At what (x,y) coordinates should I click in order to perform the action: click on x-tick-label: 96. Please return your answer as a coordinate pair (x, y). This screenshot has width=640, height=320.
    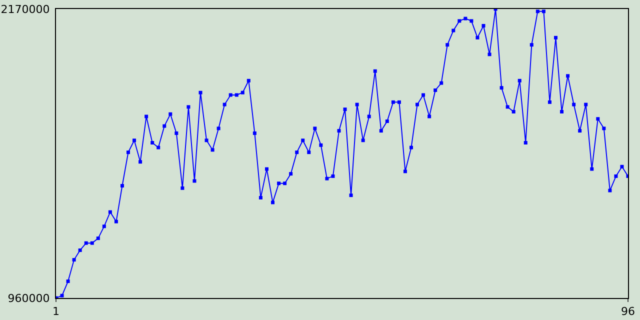
    Looking at the image, I should click on (628, 311).